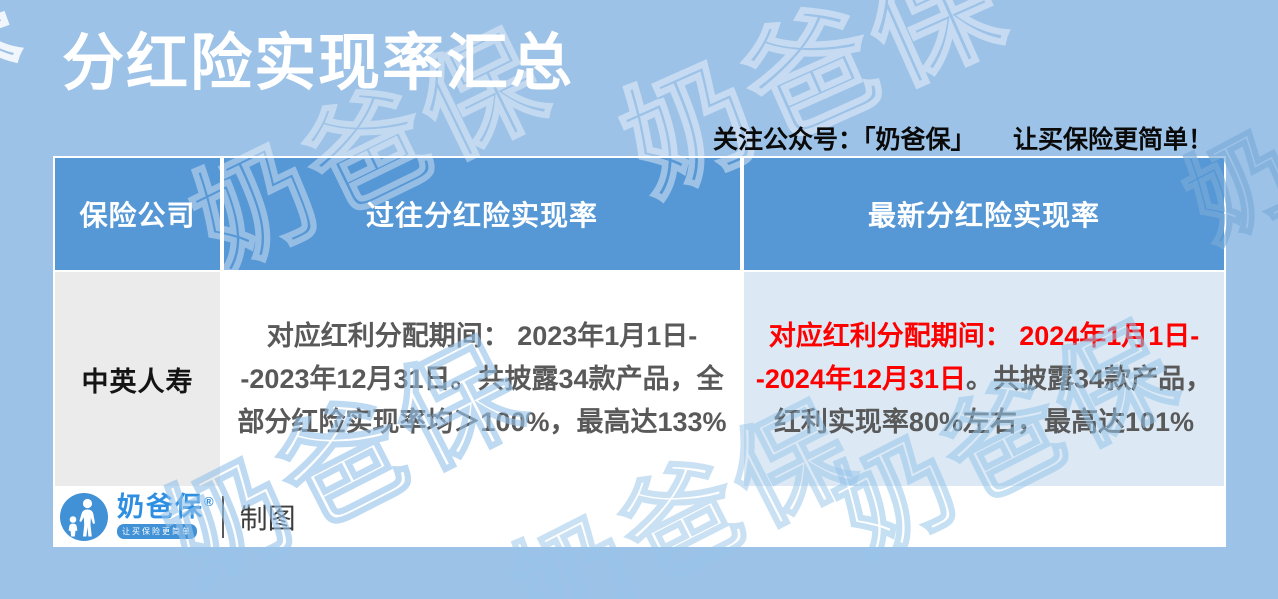 The height and width of the screenshot is (599, 1278). What do you see at coordinates (222, 516) in the screenshot?
I see `vertical-divider` at bounding box center [222, 516].